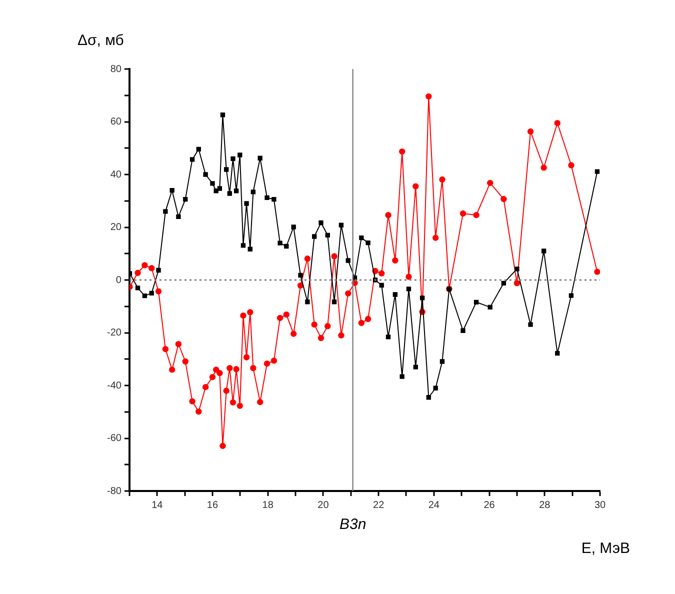  I want to click on x-tick-label: 28, so click(545, 505).